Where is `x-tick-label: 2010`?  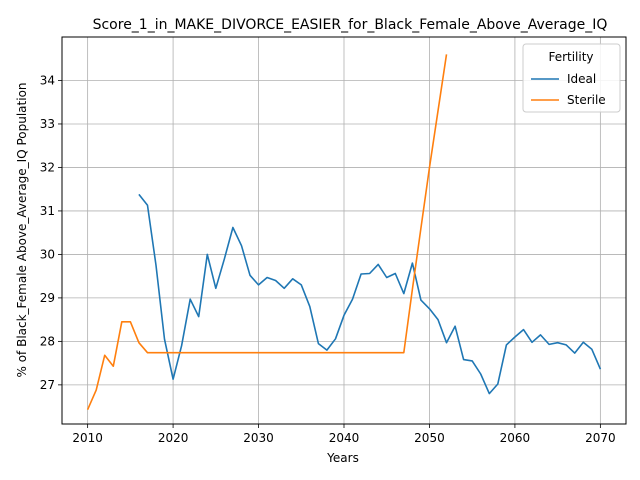
x-tick-label: 2010 is located at coordinates (87, 438).